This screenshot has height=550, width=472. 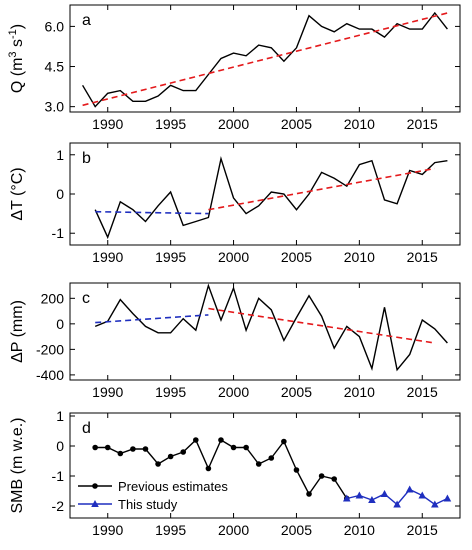 I want to click on plot-frame, so click(x=265, y=331).